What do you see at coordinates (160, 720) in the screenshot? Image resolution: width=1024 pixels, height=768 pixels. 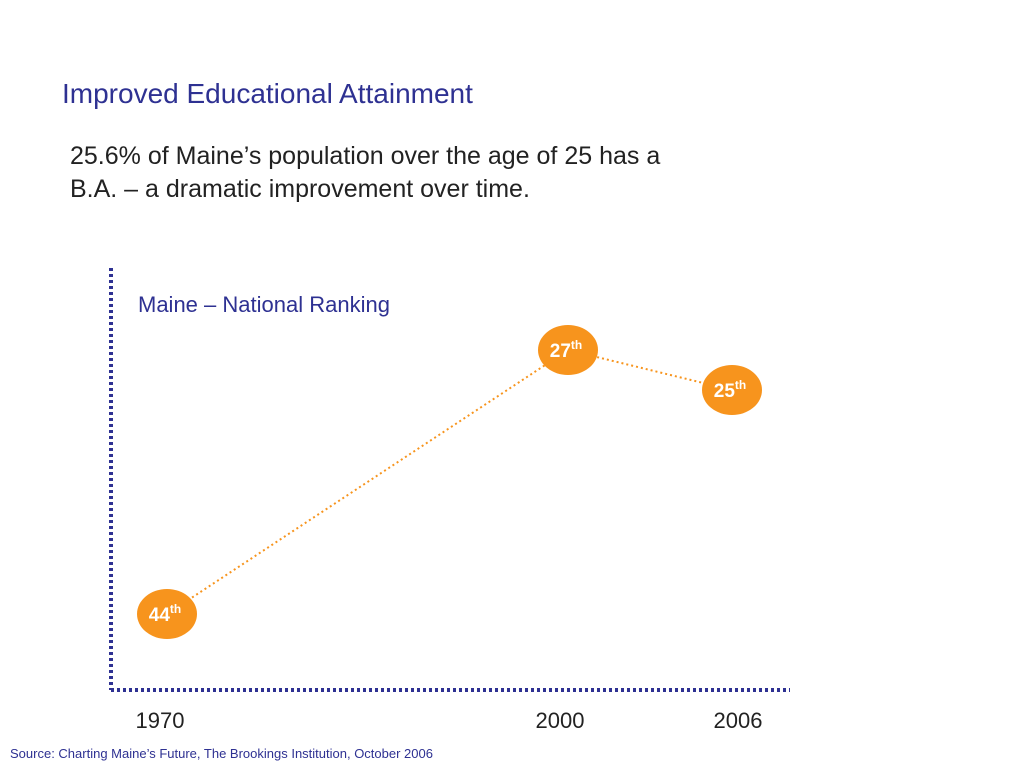 I see `x-tick-label: 1970` at bounding box center [160, 720].